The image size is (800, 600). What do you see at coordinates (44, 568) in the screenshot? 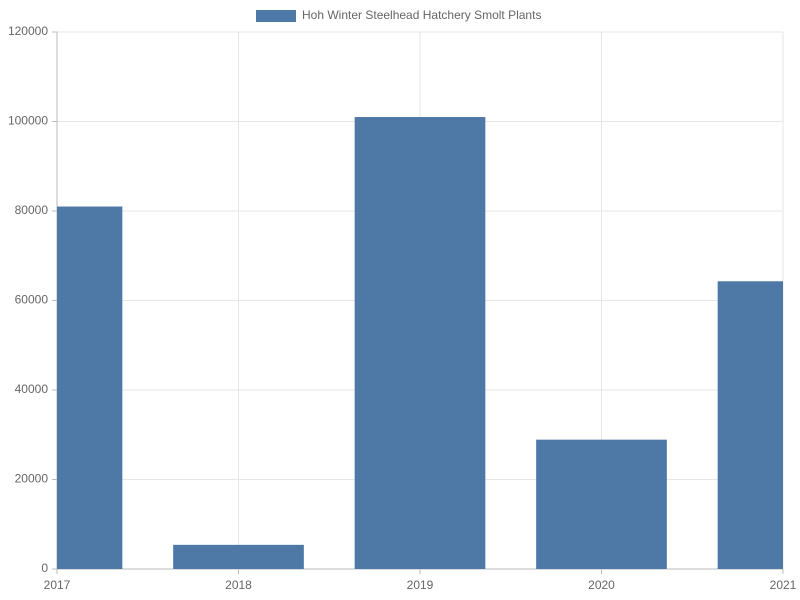
I see `y-tick-label: 0` at bounding box center [44, 568].